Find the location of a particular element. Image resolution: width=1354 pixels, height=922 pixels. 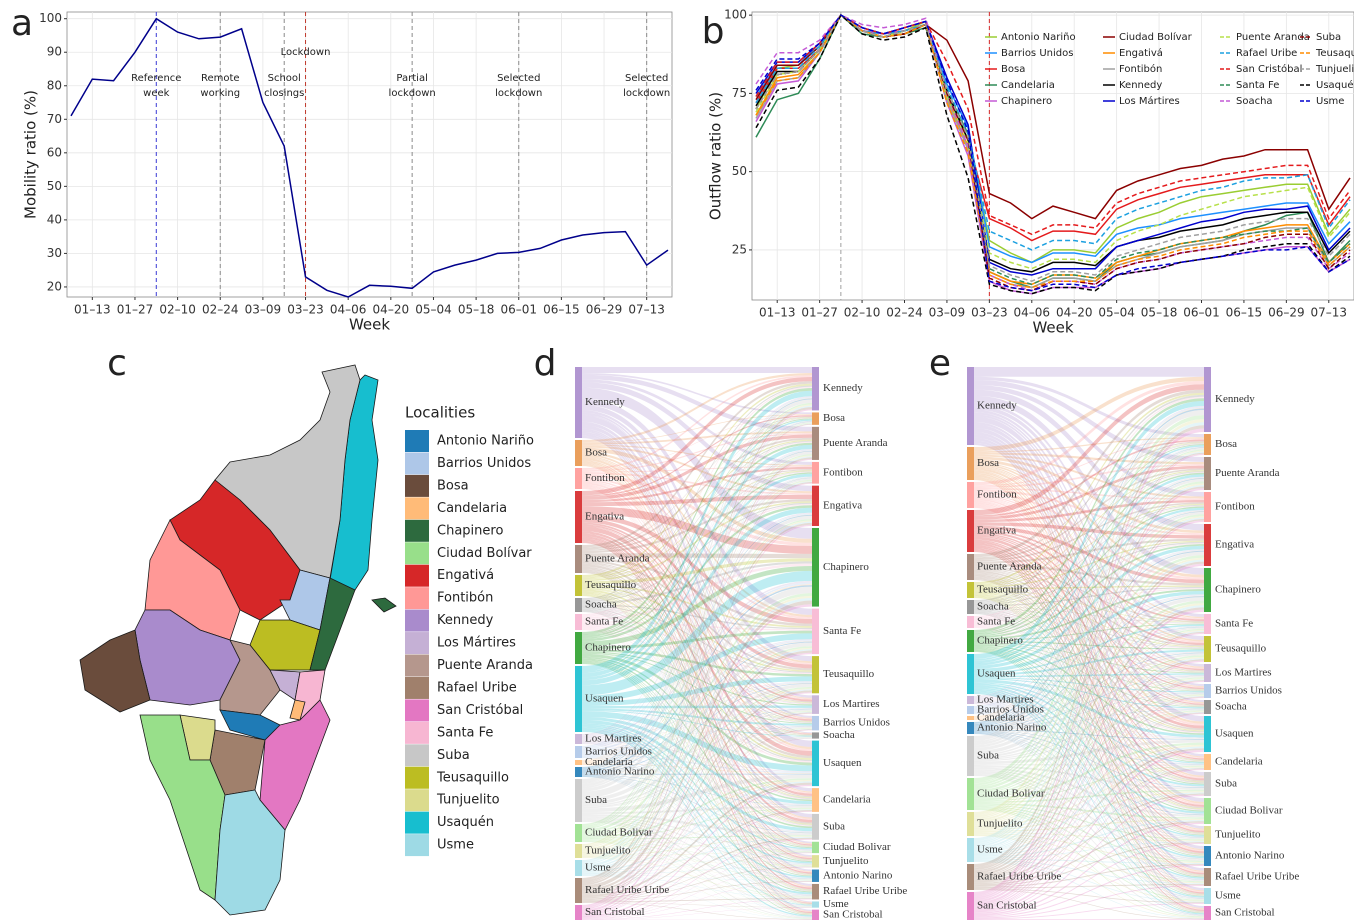

x-tick-label: 03–23 is located at coordinates (305, 310).